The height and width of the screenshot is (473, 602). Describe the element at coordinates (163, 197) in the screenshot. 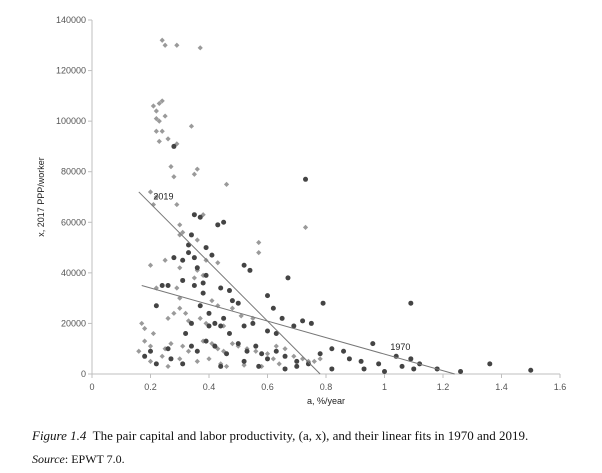

I see `annotation-2019: 2019` at that location.